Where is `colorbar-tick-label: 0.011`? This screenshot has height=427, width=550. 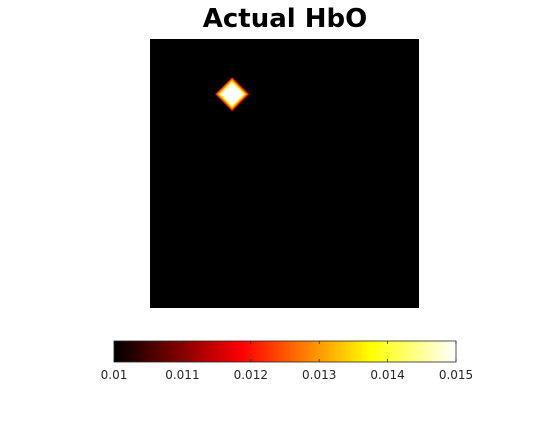 colorbar-tick-label: 0.011 is located at coordinates (182, 375).